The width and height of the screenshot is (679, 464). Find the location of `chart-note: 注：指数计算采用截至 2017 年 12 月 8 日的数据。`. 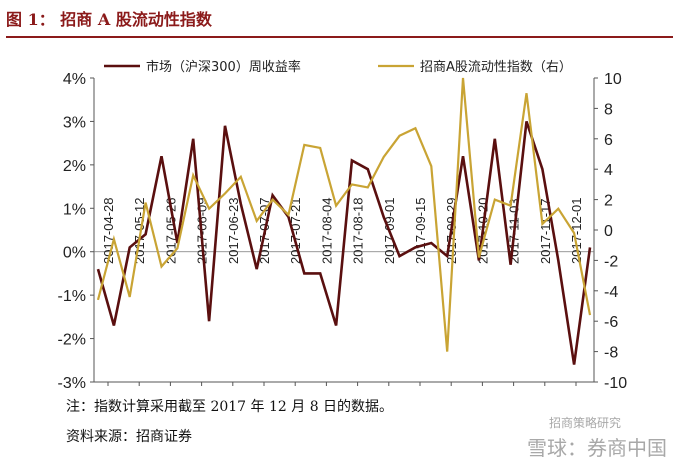

chart-note: 注：指数计算采用截至 2017 年 12 月 8 日的数据。 is located at coordinates (230, 407).